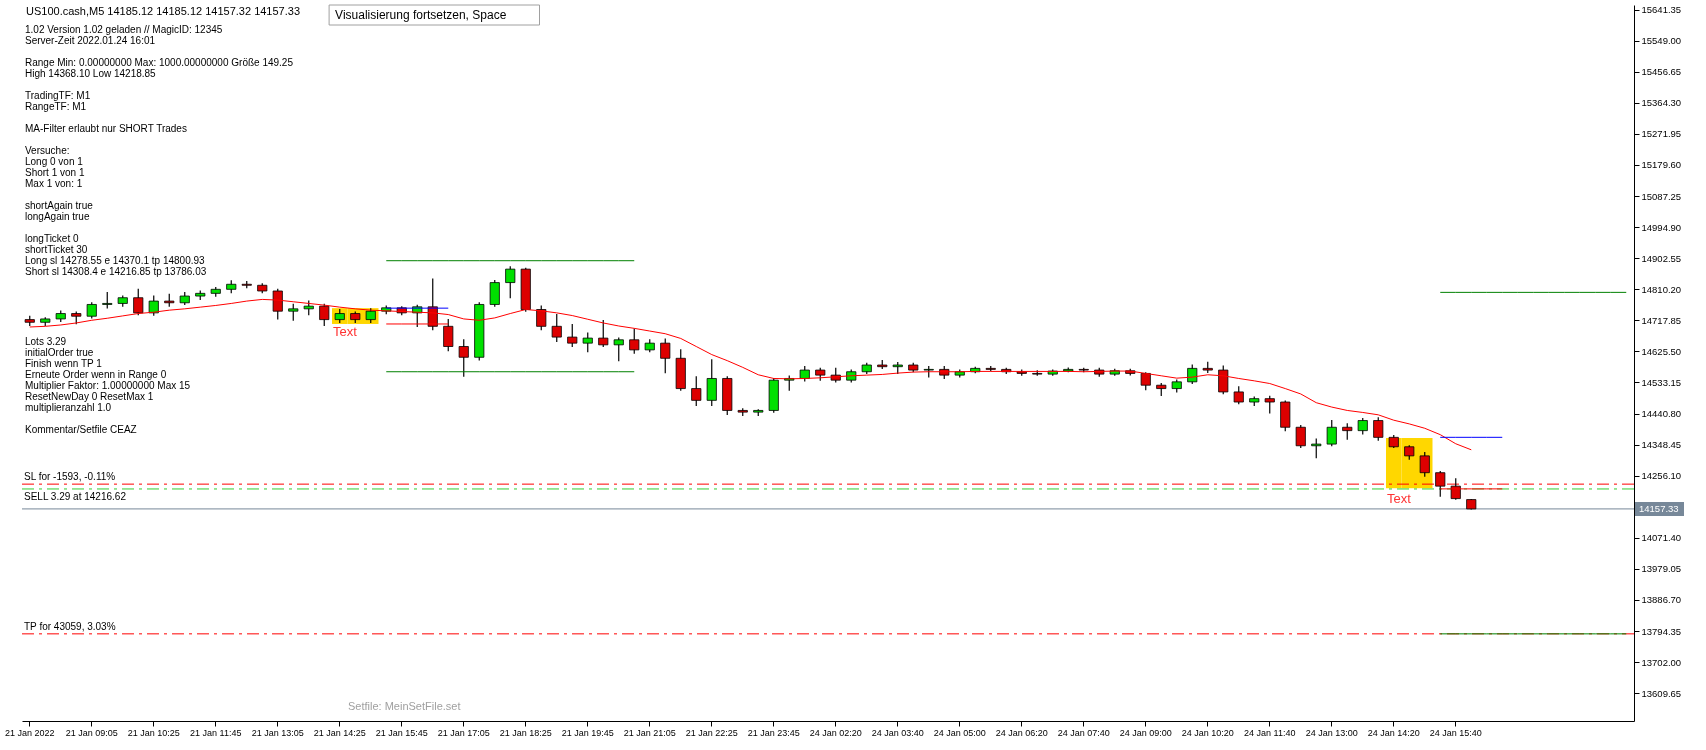 This screenshot has height=750, width=1706. What do you see at coordinates (1661, 476) in the screenshot?
I see `y-tick-label: 14256.10` at bounding box center [1661, 476].